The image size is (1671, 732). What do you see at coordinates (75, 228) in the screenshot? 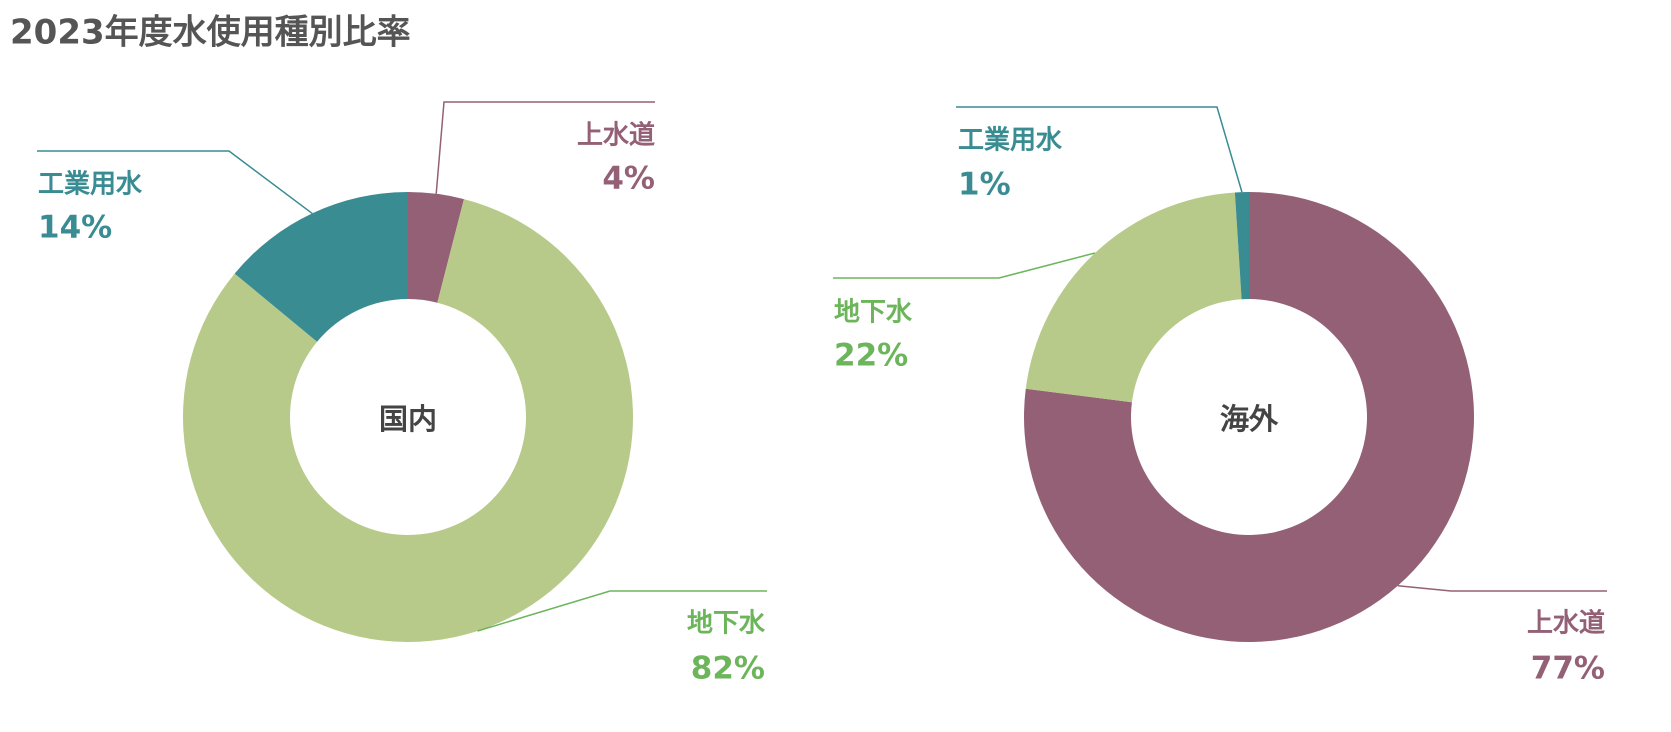
I see `slice-value-label: 14%` at bounding box center [75, 228].